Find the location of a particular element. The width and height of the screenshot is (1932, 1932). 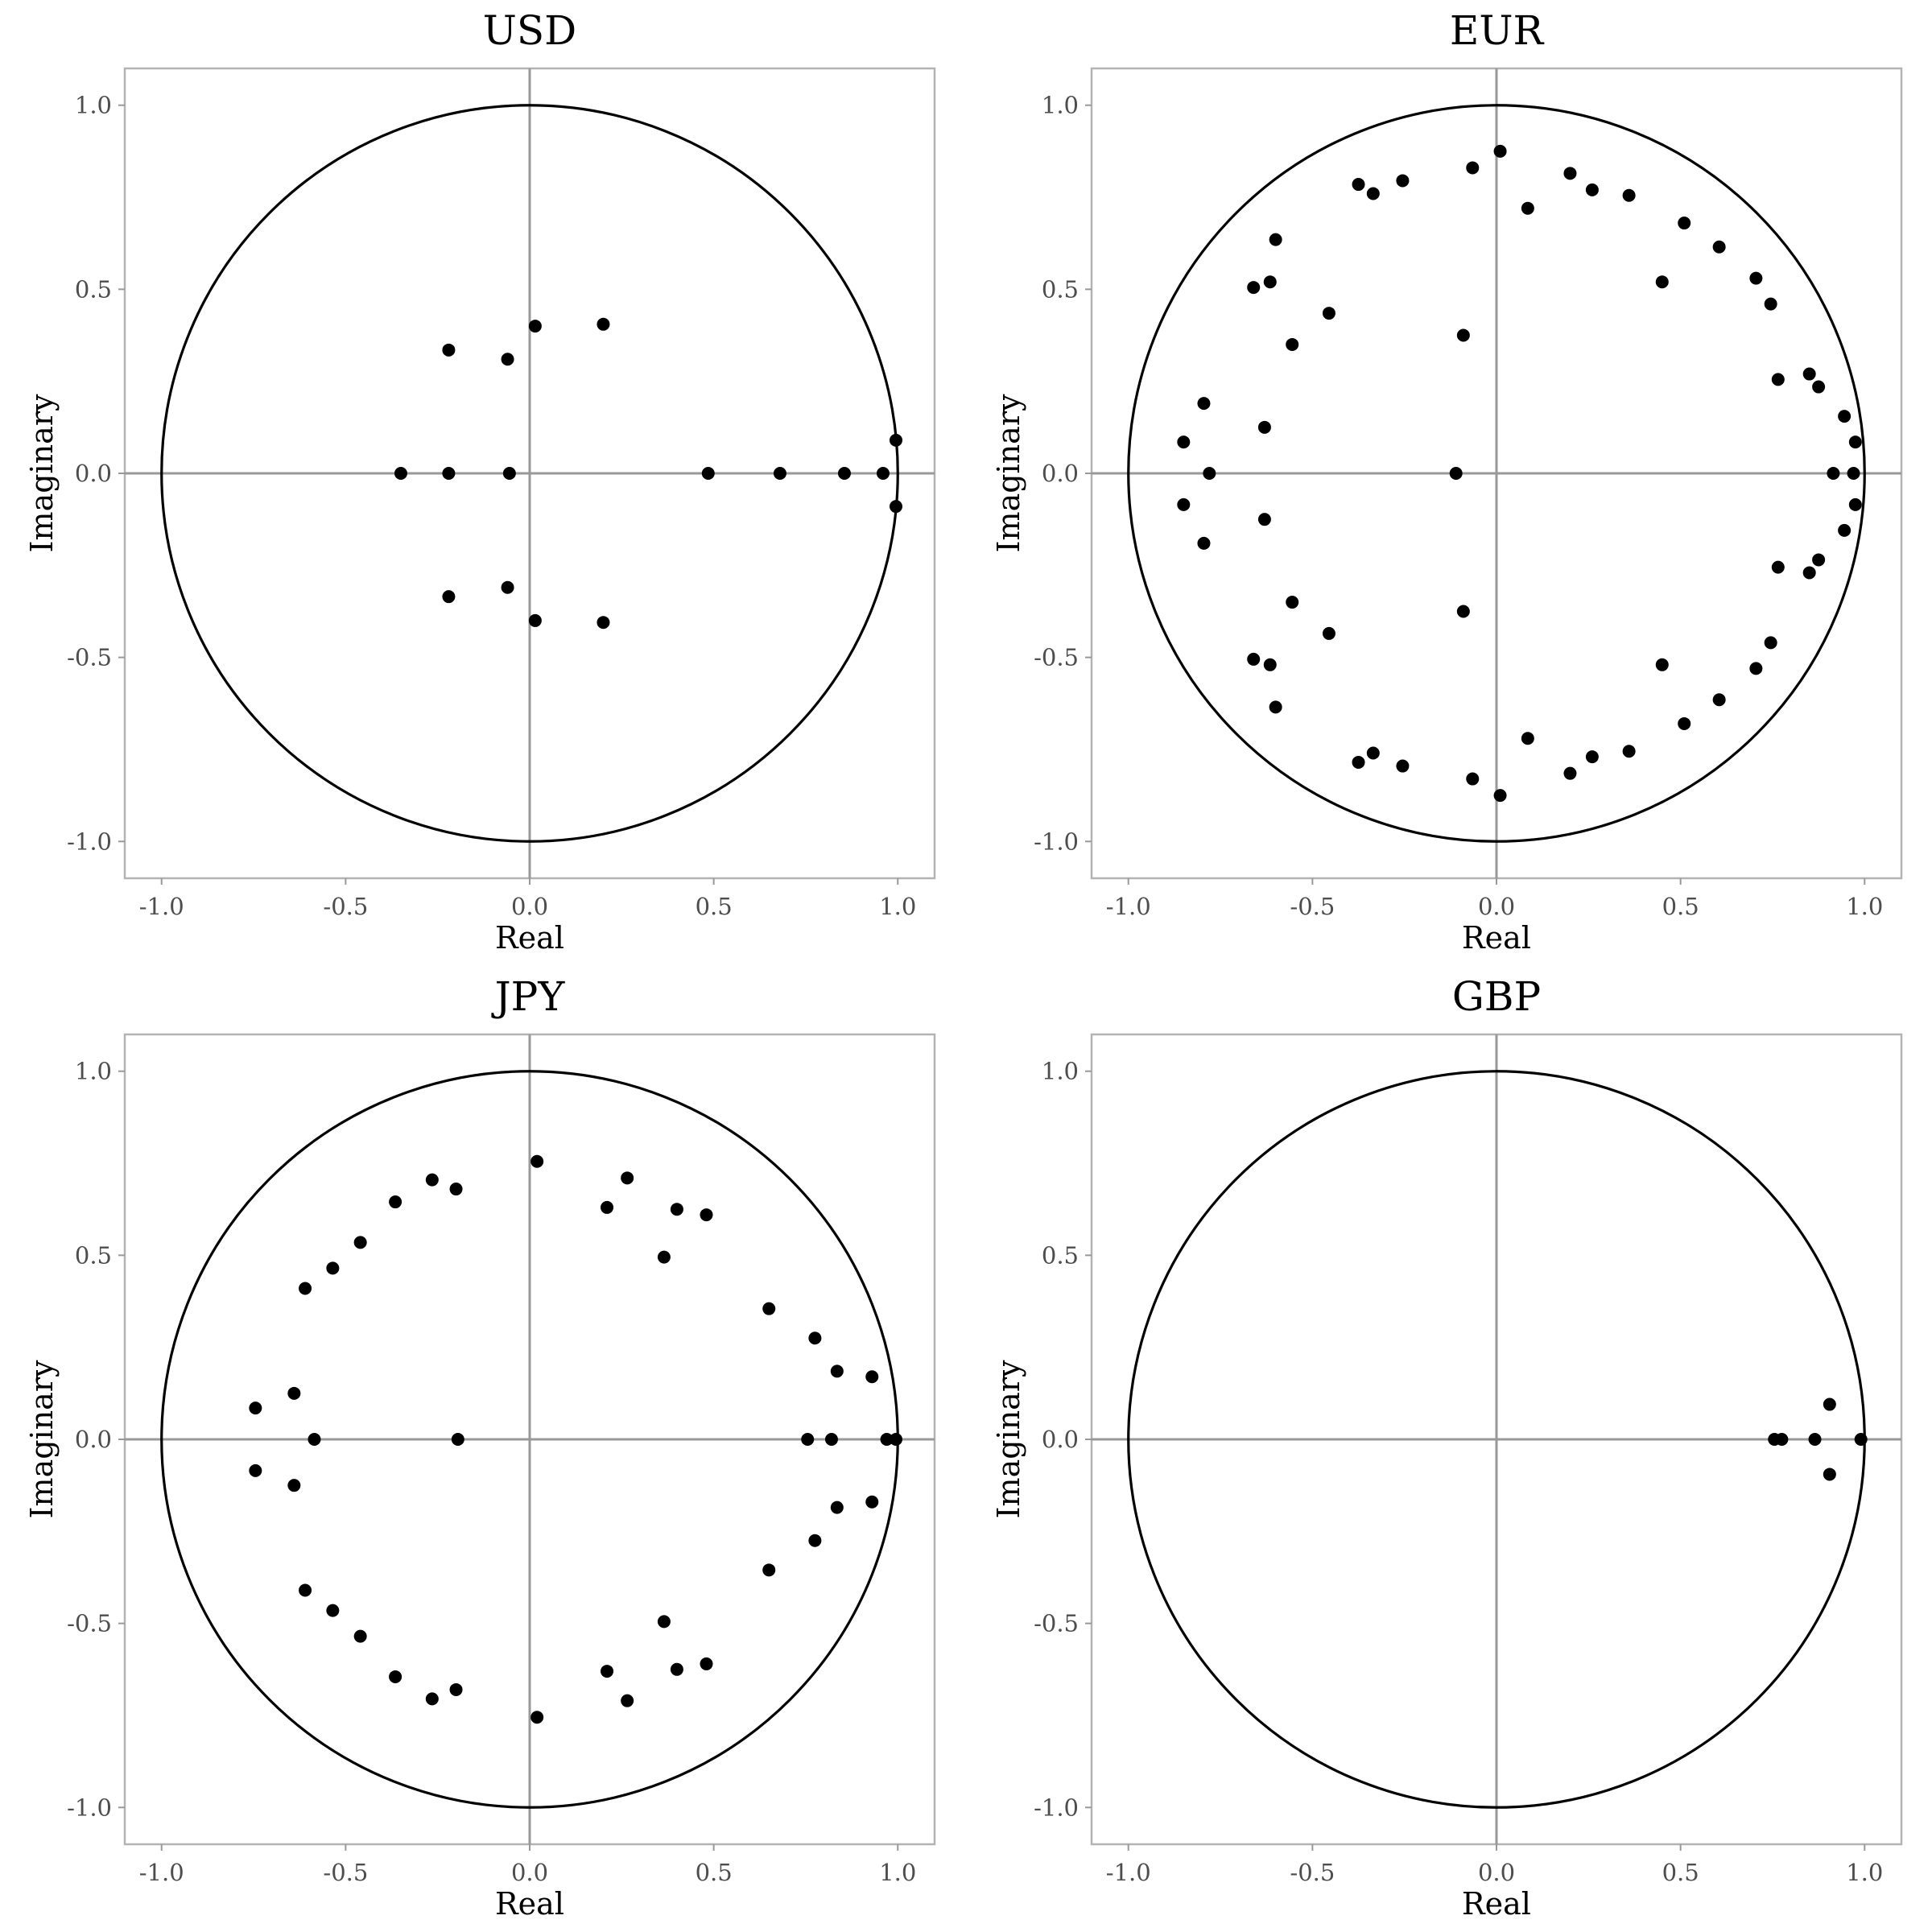

y-tick-label: -0.5 is located at coordinates (1056, 657).